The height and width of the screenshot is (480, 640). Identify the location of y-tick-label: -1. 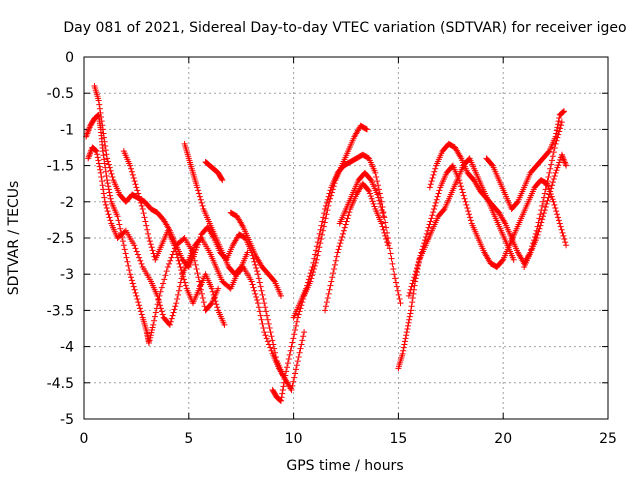
(67, 130).